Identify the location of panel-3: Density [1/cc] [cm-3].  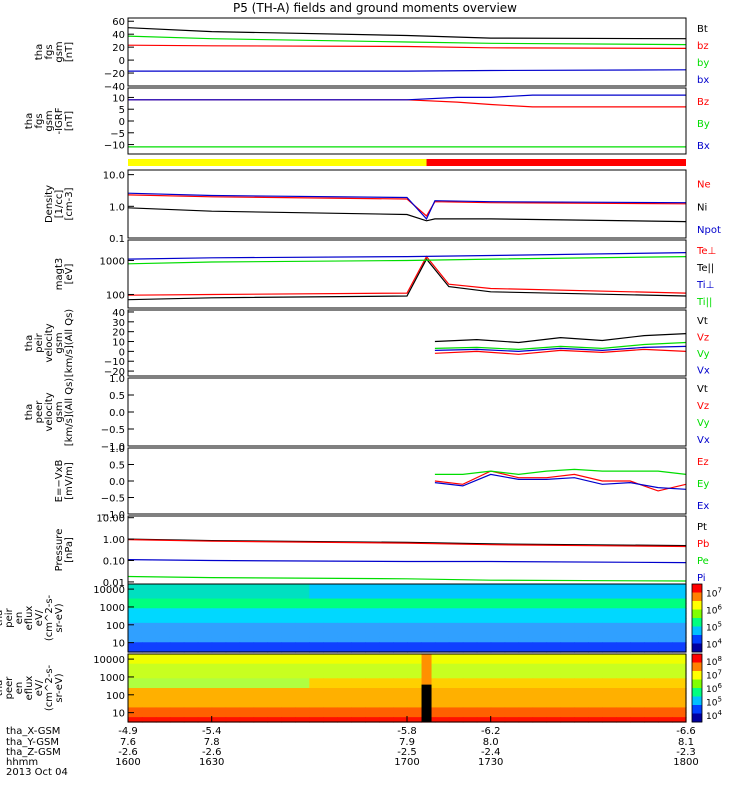
(365, 204).